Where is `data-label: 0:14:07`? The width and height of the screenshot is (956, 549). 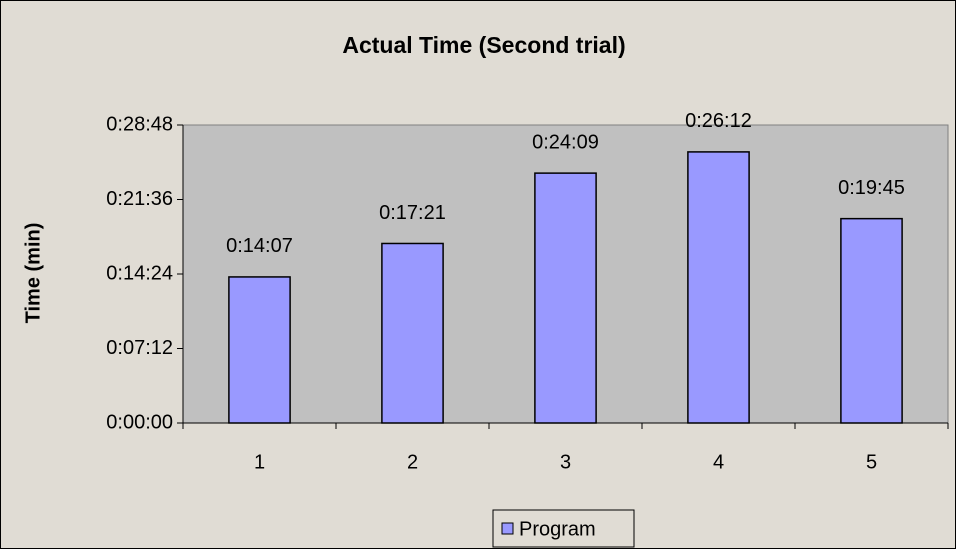
data-label: 0:14:07 is located at coordinates (259, 246).